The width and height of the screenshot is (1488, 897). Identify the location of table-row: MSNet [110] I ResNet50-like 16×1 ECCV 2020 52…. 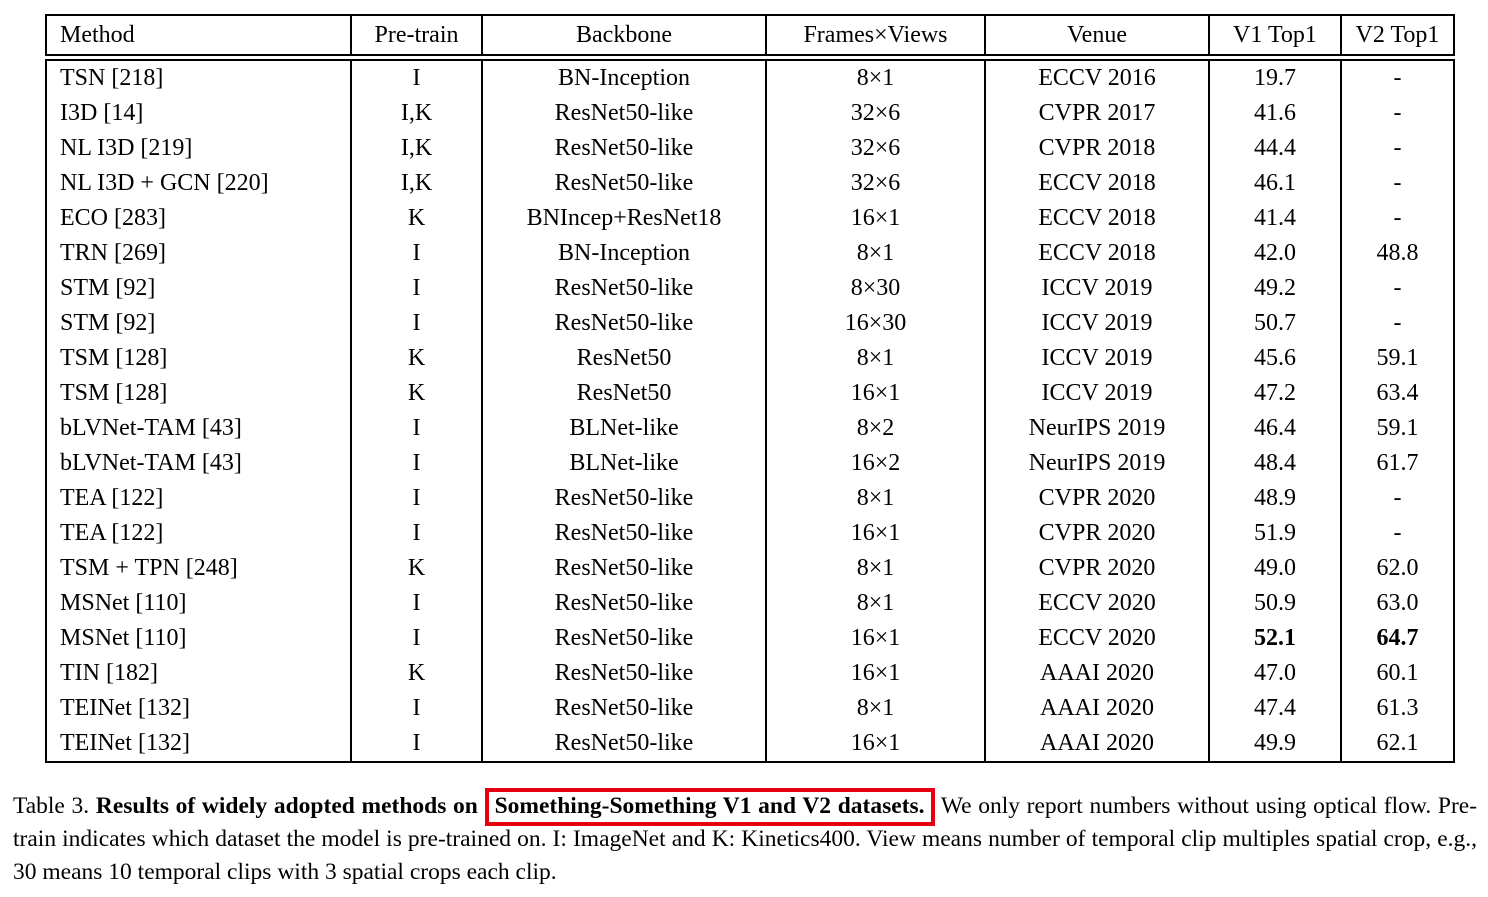
(750, 638).